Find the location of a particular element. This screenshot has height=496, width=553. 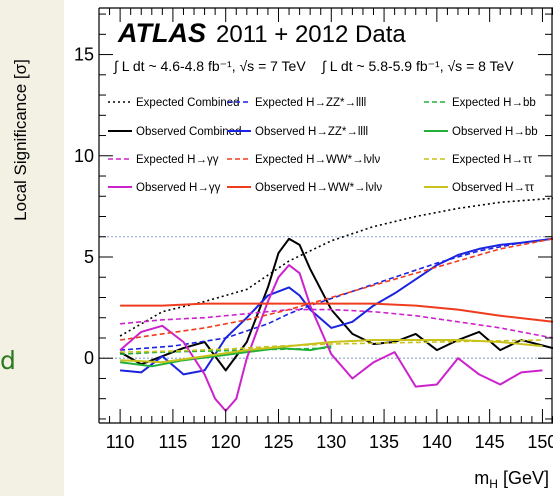

legend-label: Expected Combined is located at coordinates (188, 103).